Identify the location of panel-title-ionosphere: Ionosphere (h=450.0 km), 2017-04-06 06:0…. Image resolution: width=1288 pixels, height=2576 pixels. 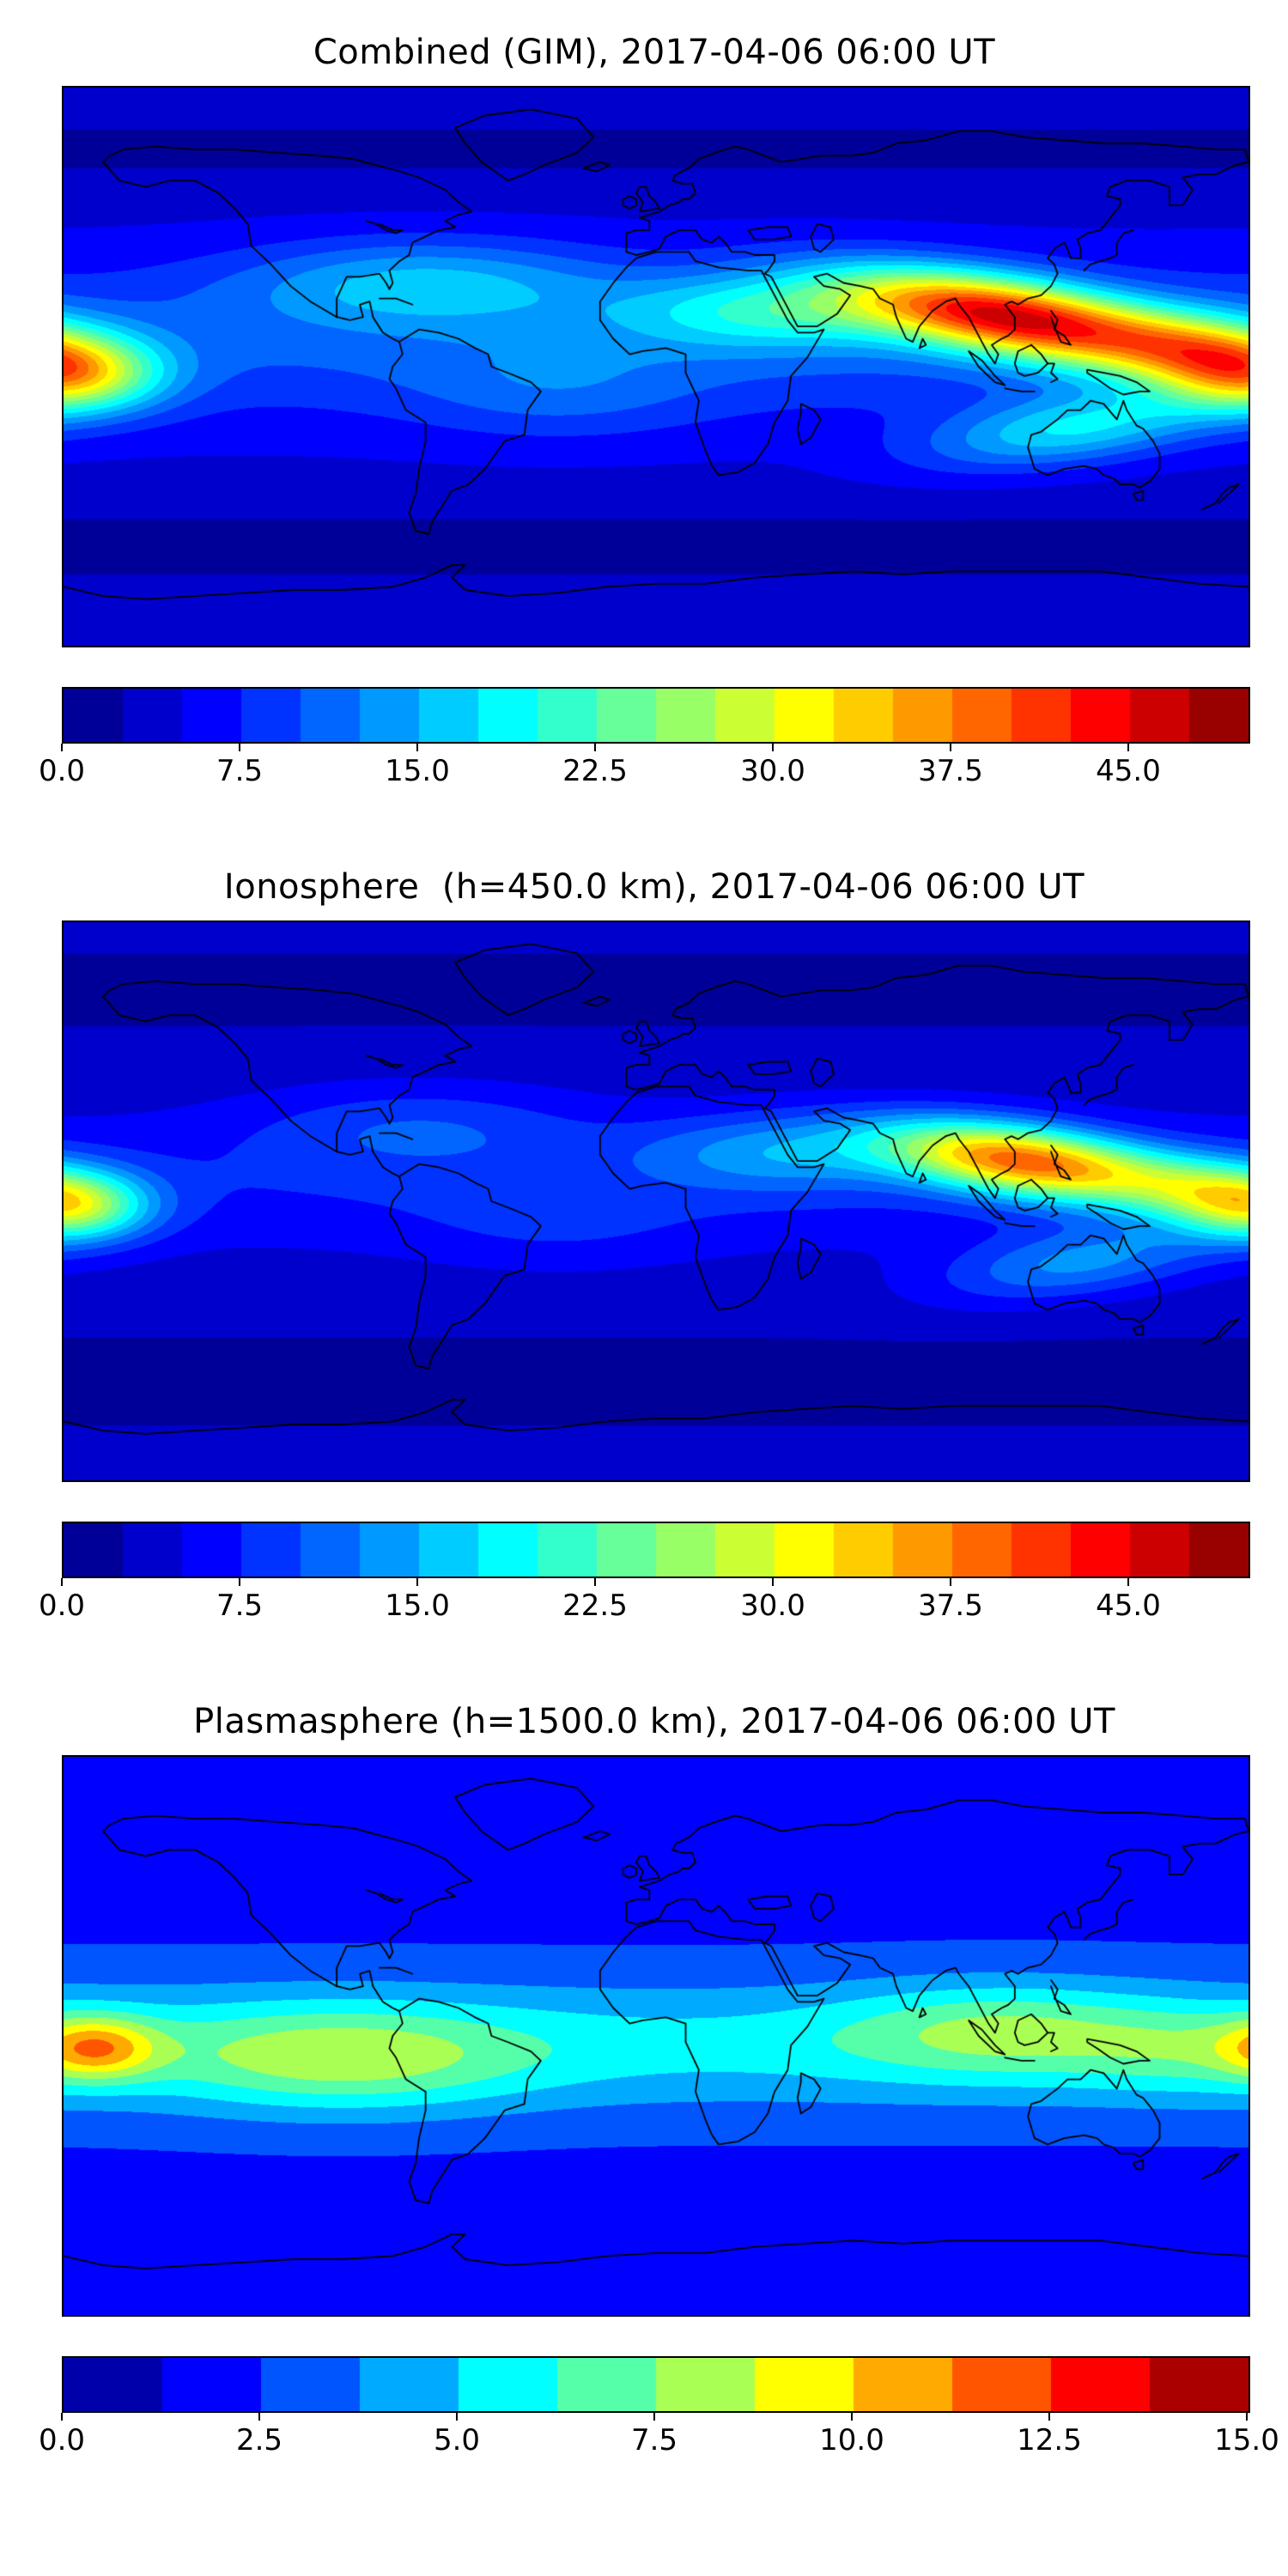
(654, 887).